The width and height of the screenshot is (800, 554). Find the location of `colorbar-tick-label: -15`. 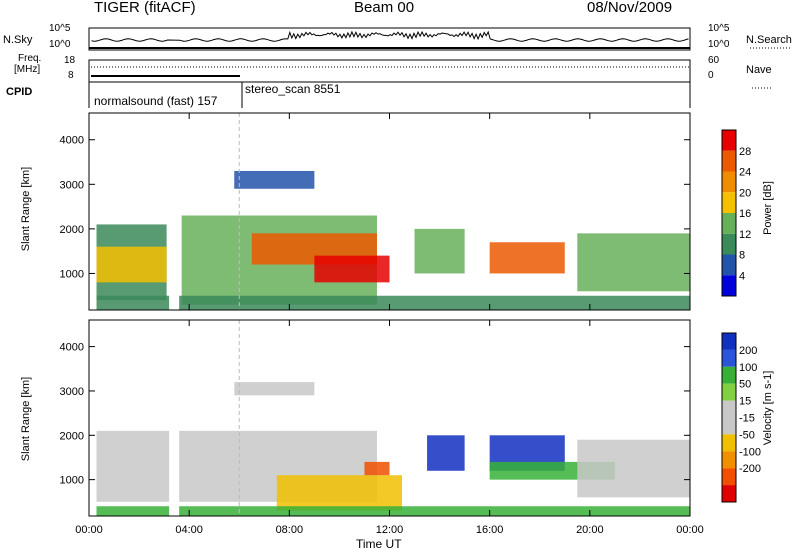

colorbar-tick-label: -15 is located at coordinates (747, 419).